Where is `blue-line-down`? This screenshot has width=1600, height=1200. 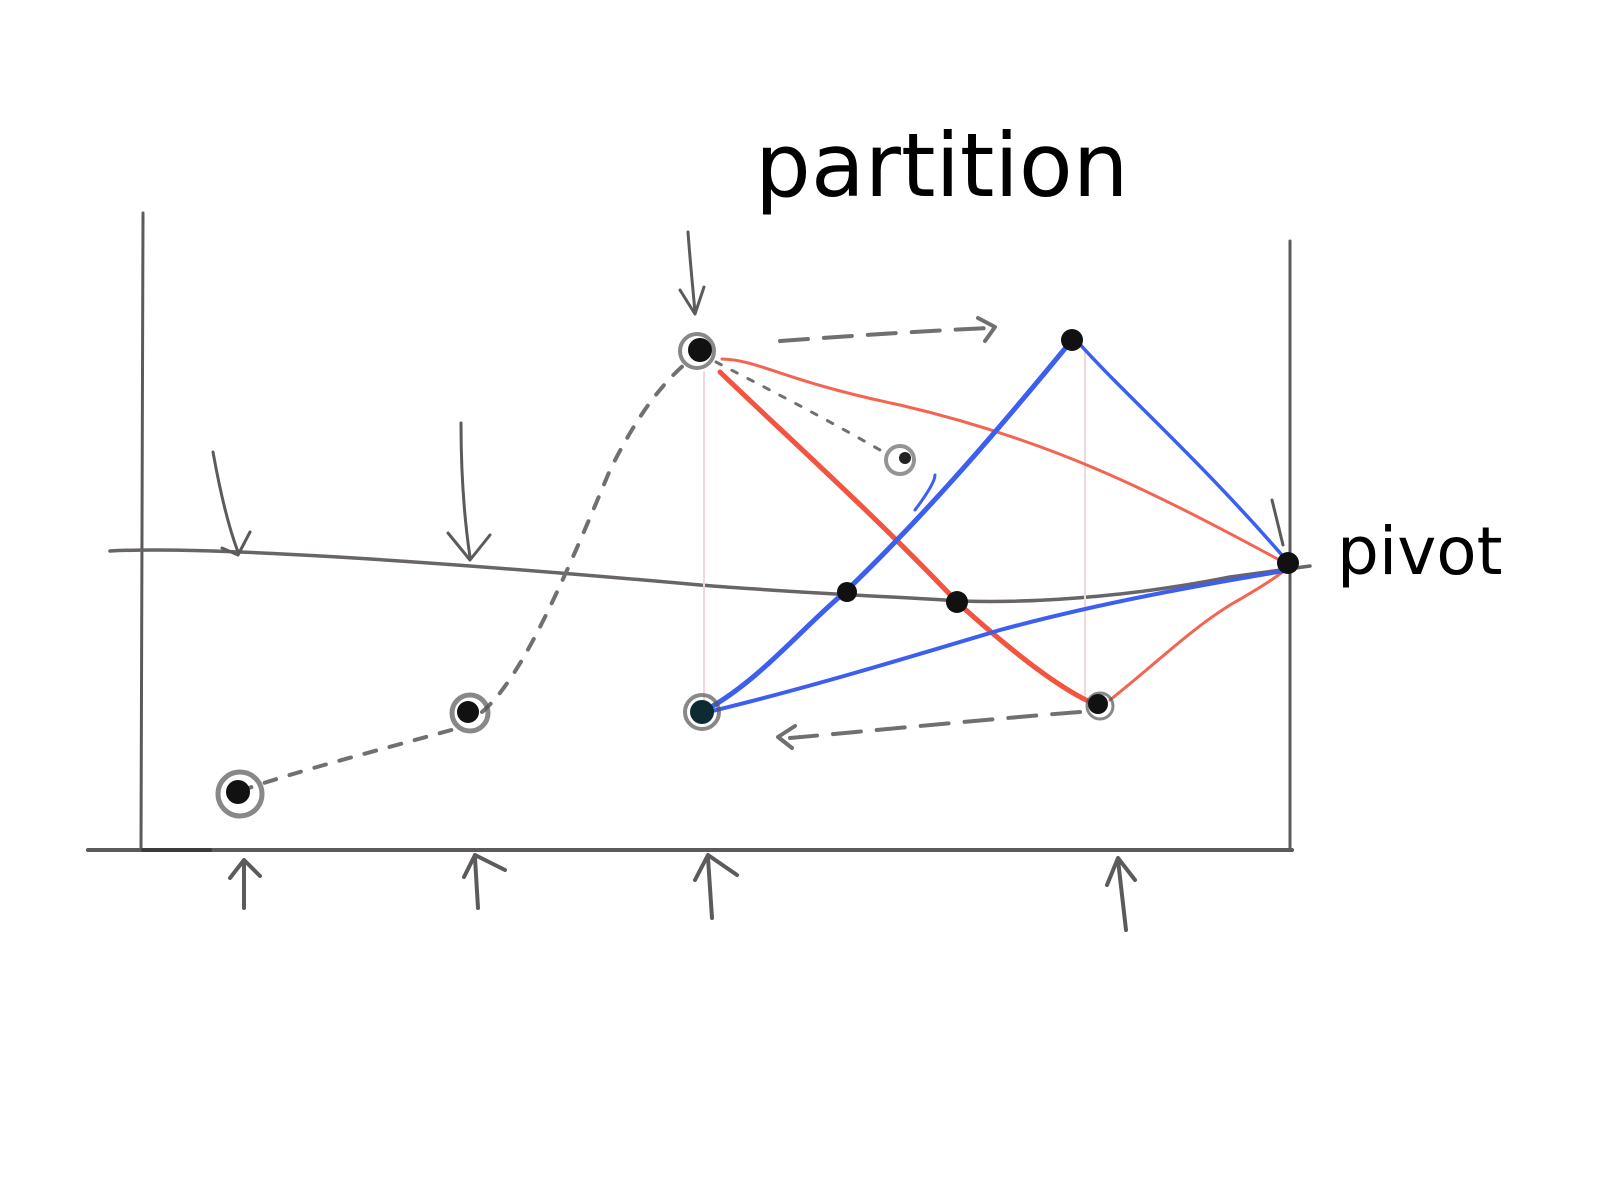 blue-line-down is located at coordinates (1183, 452).